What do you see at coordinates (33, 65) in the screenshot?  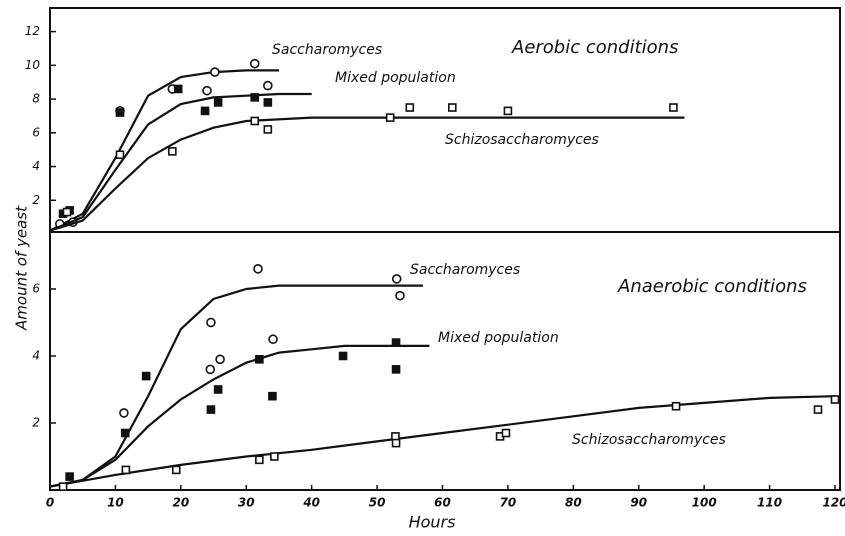 I see `y-tick-label: 10` at bounding box center [33, 65].